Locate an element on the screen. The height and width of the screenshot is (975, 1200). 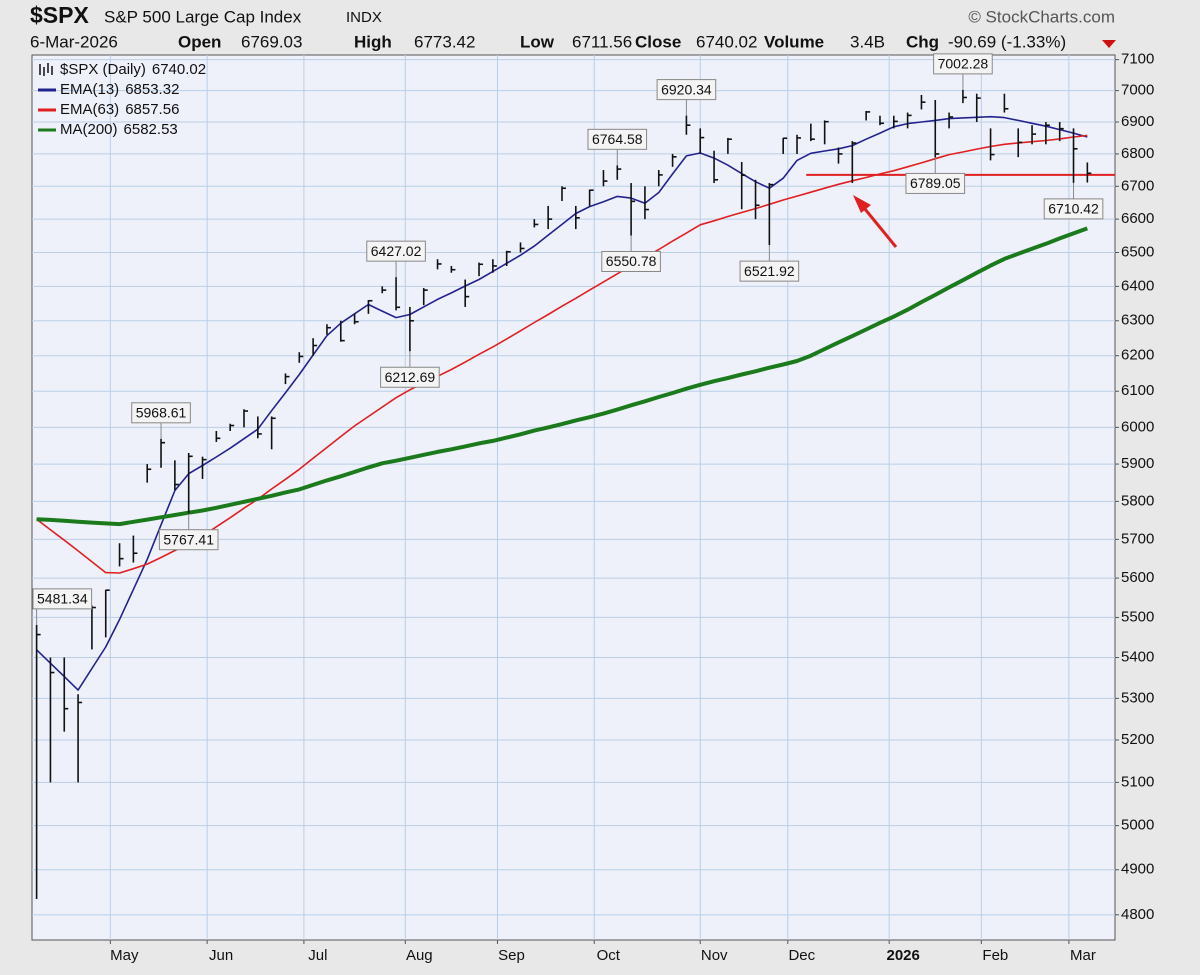
y-tick-label: 5700 is located at coordinates (1137, 538).